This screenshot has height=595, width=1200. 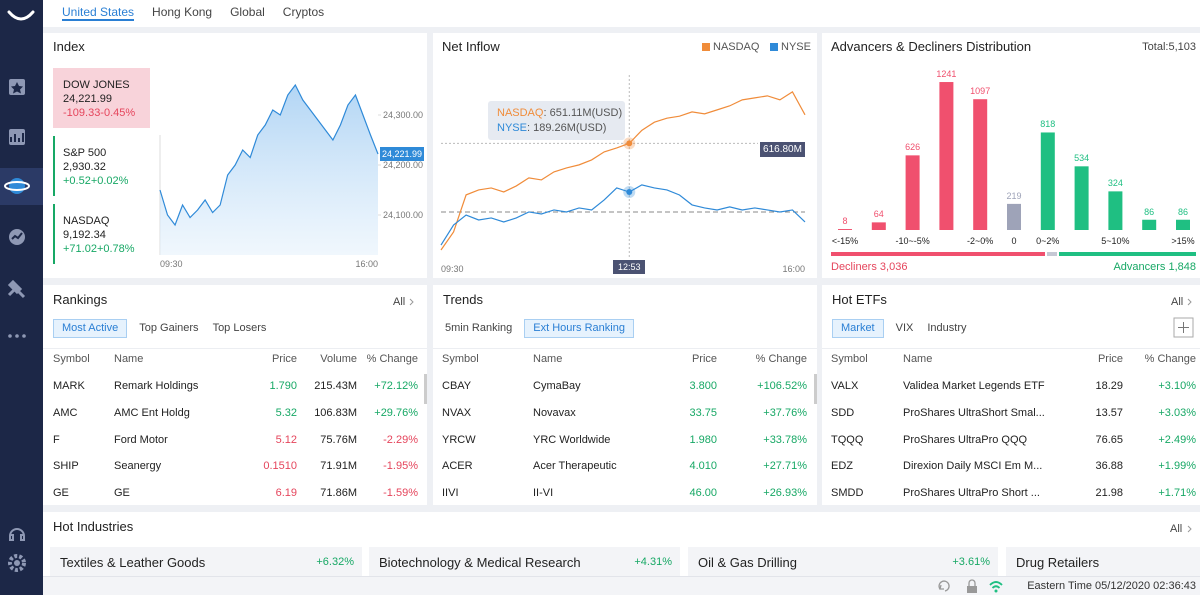 I want to click on cell-change: -1.95%, so click(x=400, y=466).